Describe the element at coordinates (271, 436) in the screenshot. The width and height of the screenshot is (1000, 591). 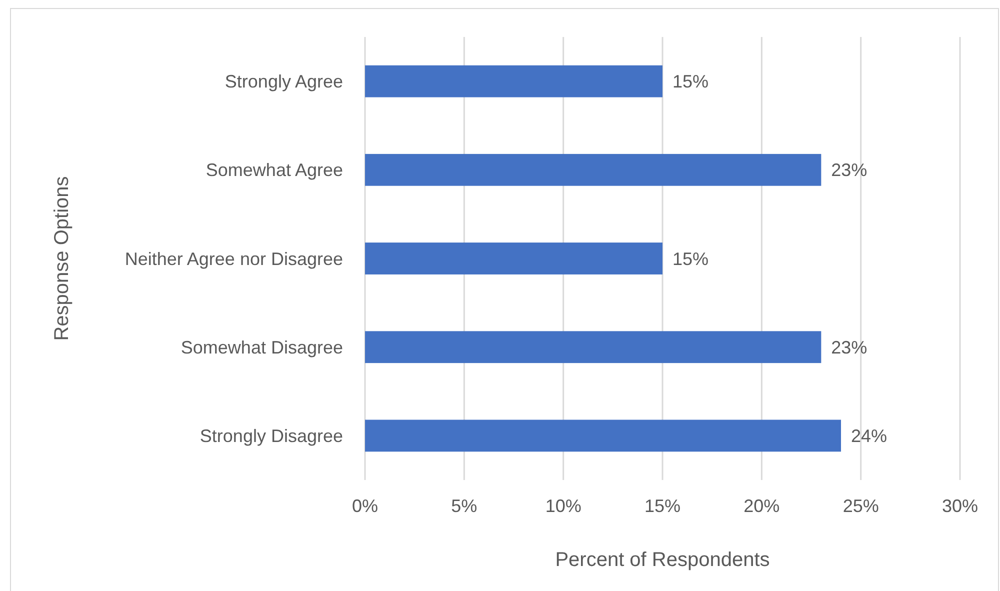
I see `y-tick-label: Strongly Disagree` at that location.